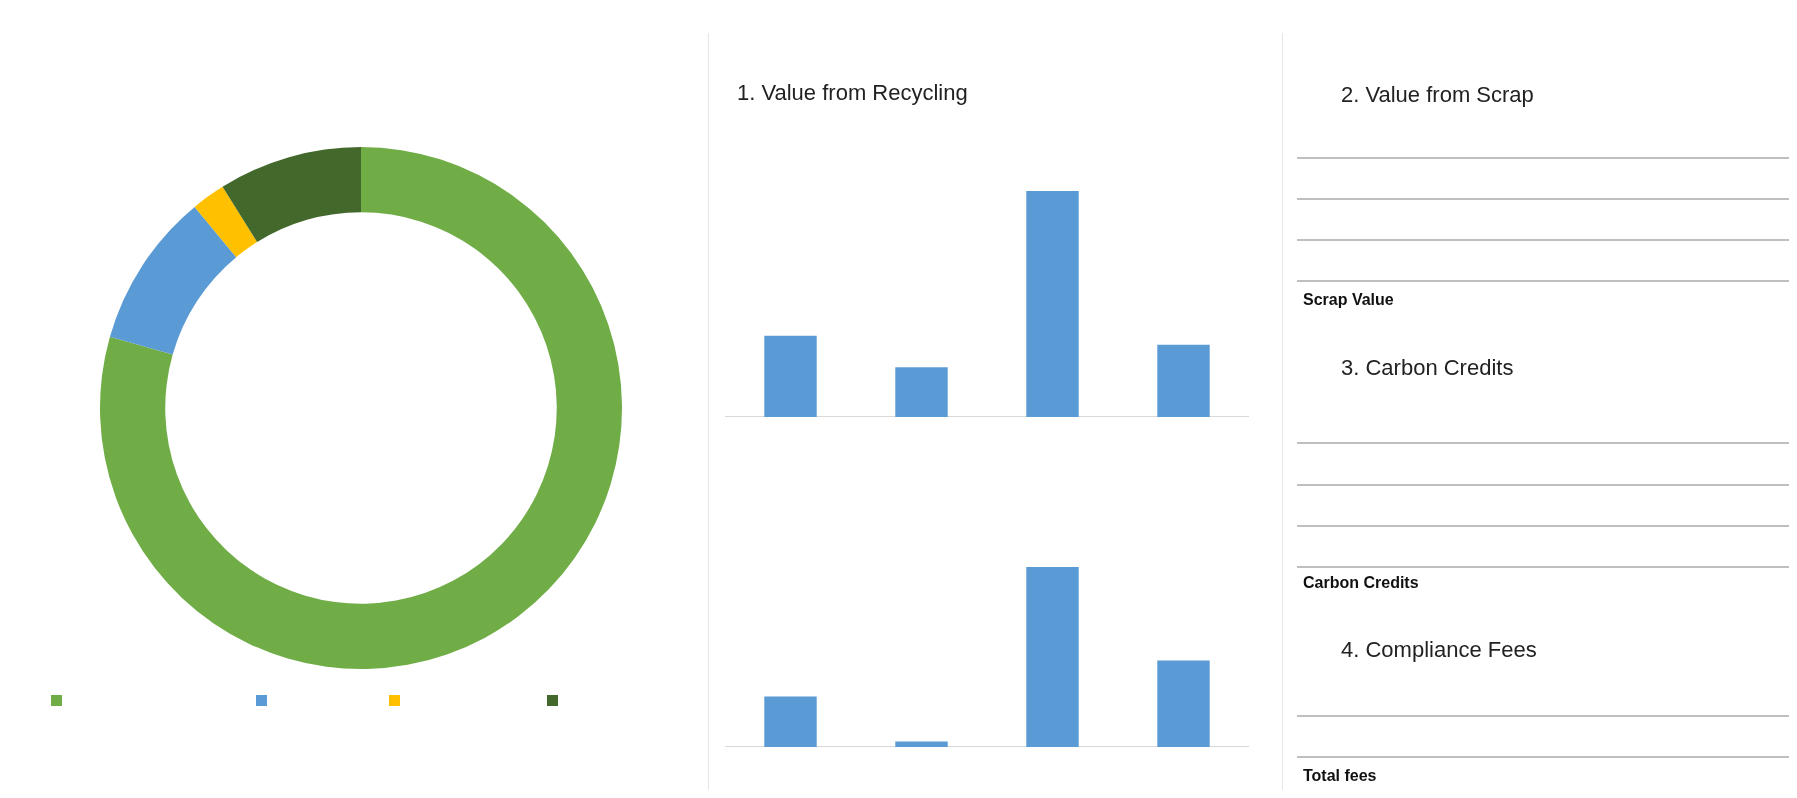  Describe the element at coordinates (1427, 368) in the screenshot. I see `text: 3. Carbon Credits` at that location.